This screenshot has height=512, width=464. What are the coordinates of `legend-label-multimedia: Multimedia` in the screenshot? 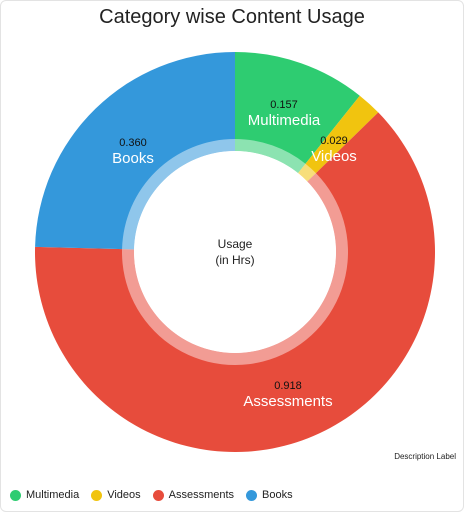 It's located at (53, 495).